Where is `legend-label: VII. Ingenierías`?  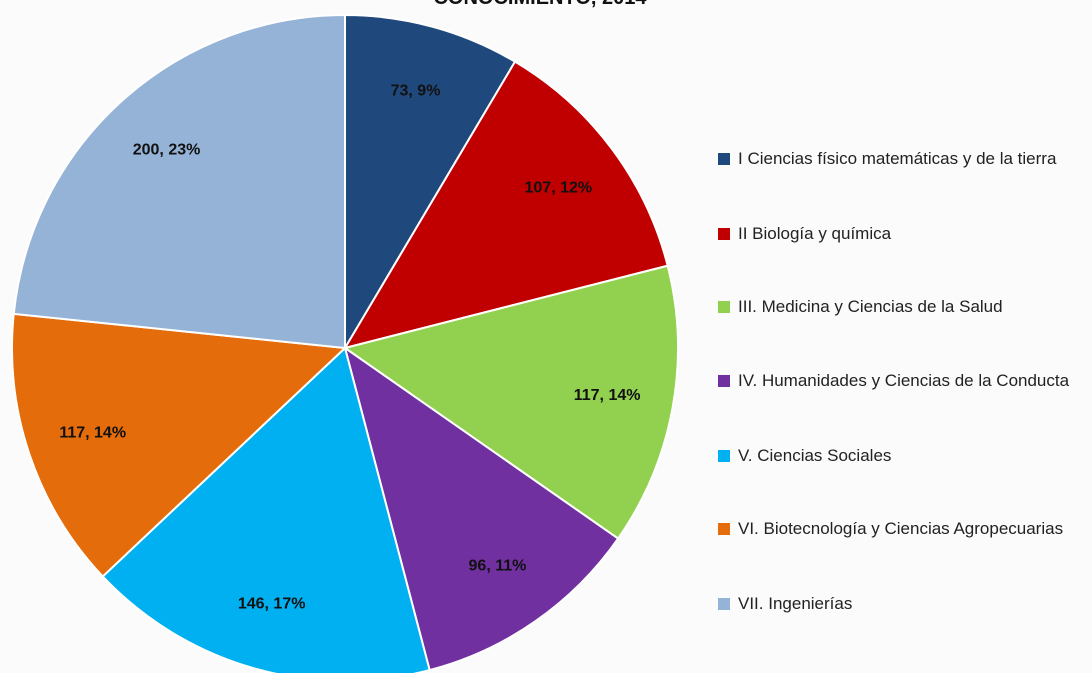 legend-label: VII. Ingenierías is located at coordinates (795, 603).